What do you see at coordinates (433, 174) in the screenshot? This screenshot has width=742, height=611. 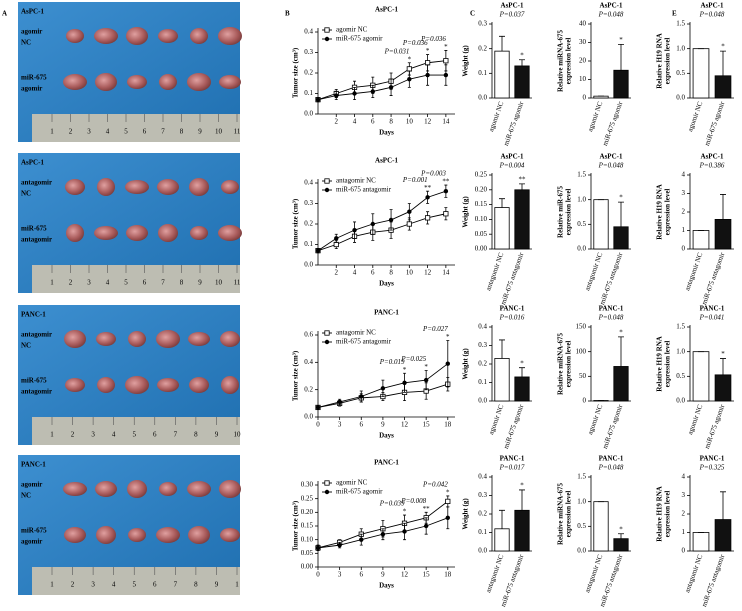 I see `p-value: P=0.003` at bounding box center [433, 174].